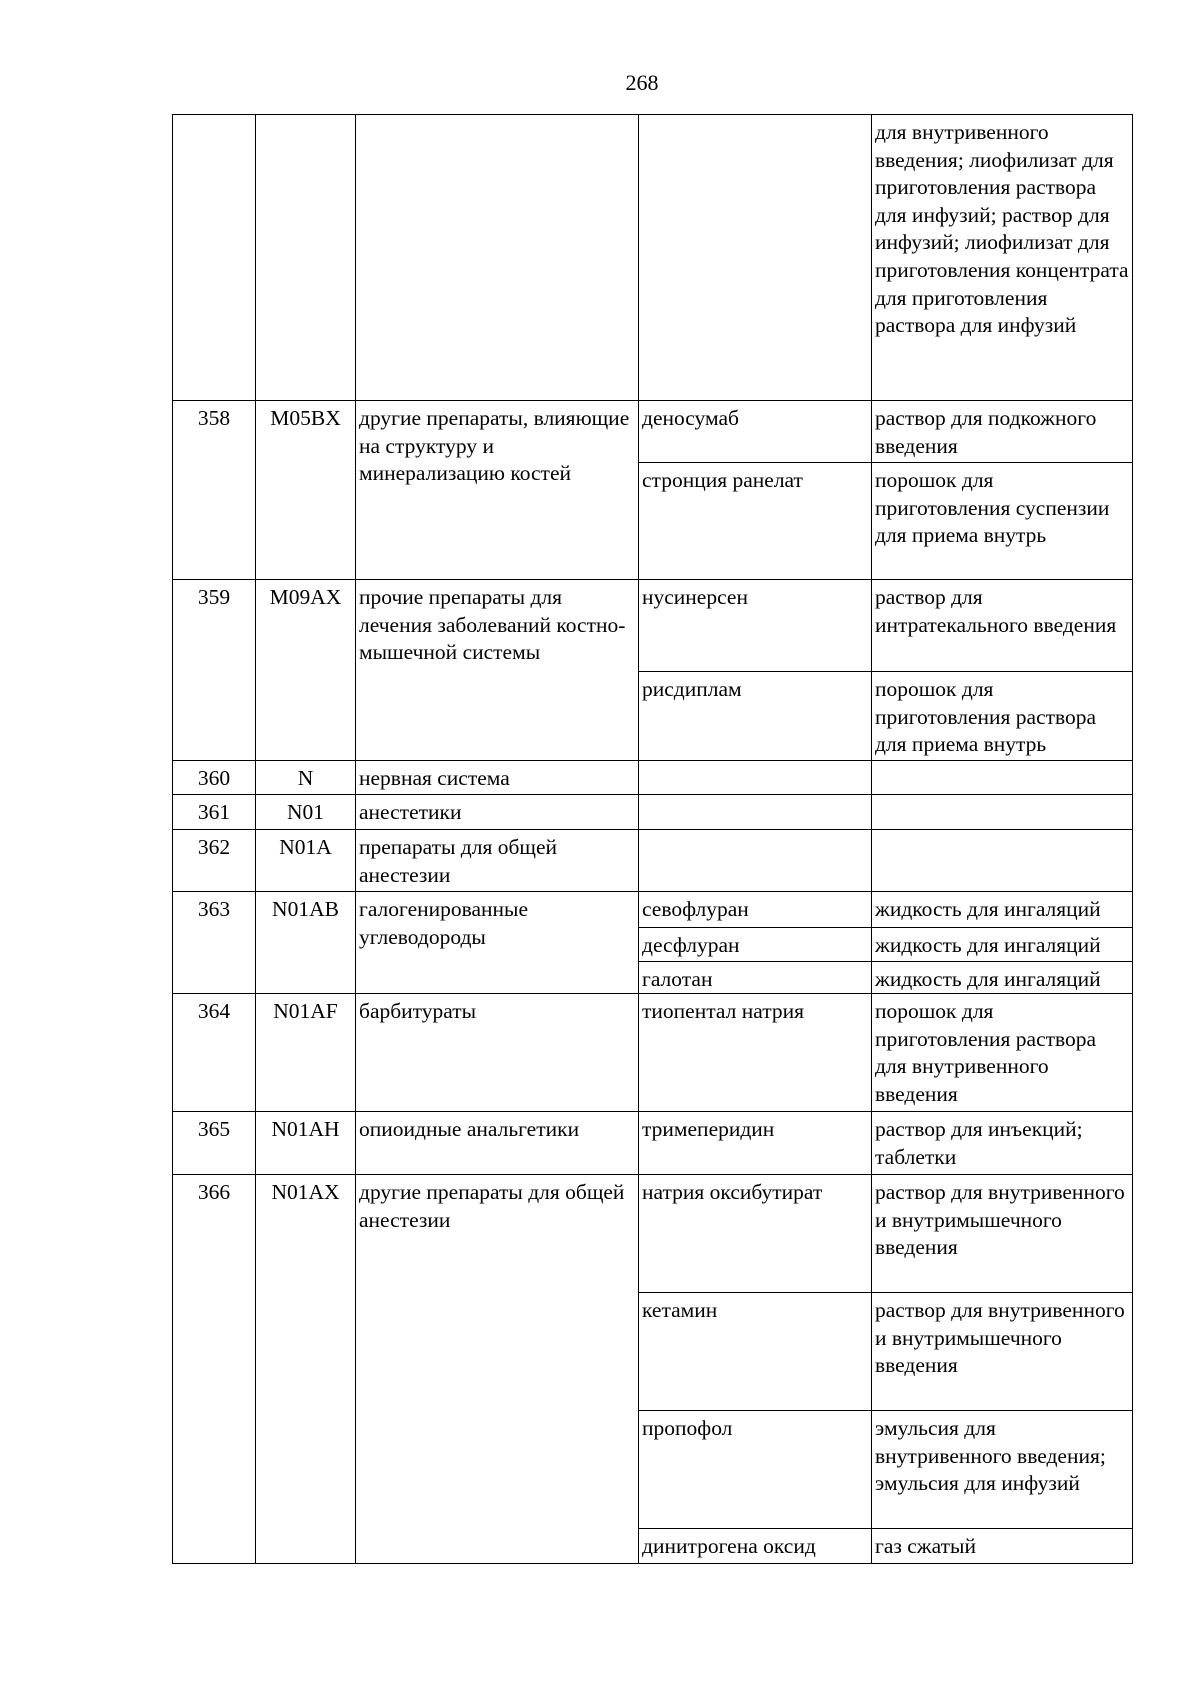 This screenshot has width=1200, height=1698. Describe the element at coordinates (305, 1052) in the screenshot. I see `cell-code: N01AF` at that location.